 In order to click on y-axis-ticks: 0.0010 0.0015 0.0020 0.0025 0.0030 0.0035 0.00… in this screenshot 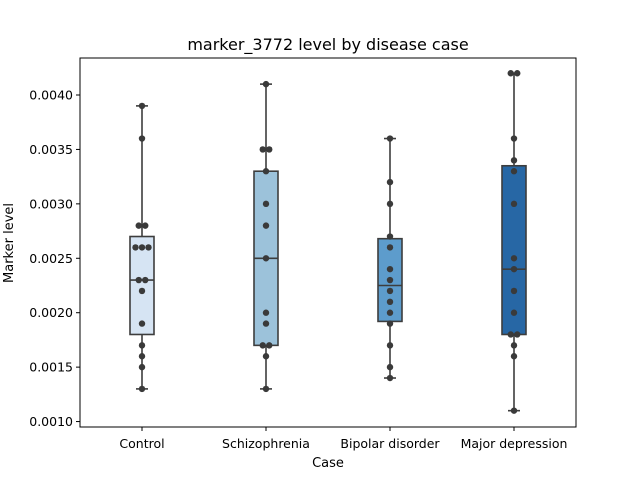, I will do `click(54, 258)`.